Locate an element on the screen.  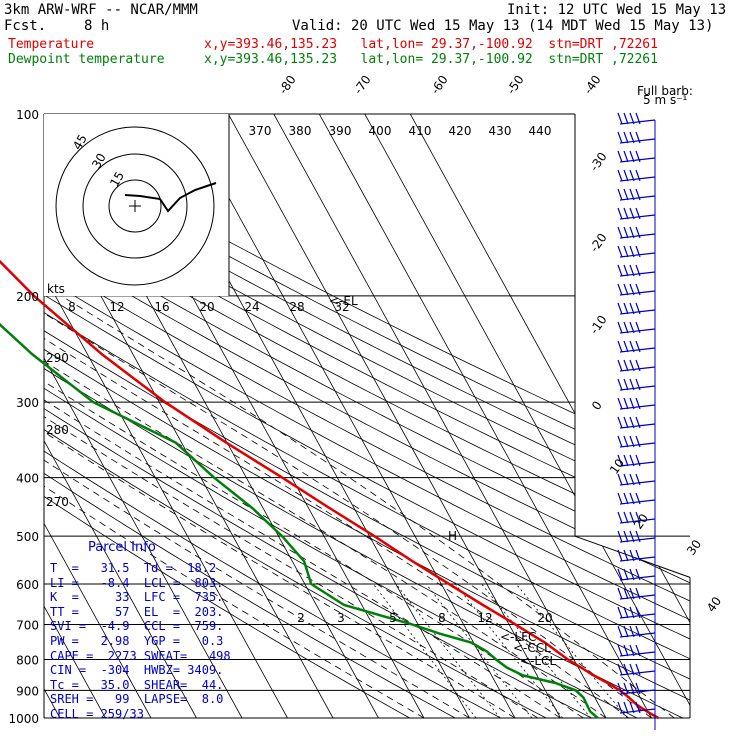
isotherm-label: -50 is located at coordinates (515, 85).